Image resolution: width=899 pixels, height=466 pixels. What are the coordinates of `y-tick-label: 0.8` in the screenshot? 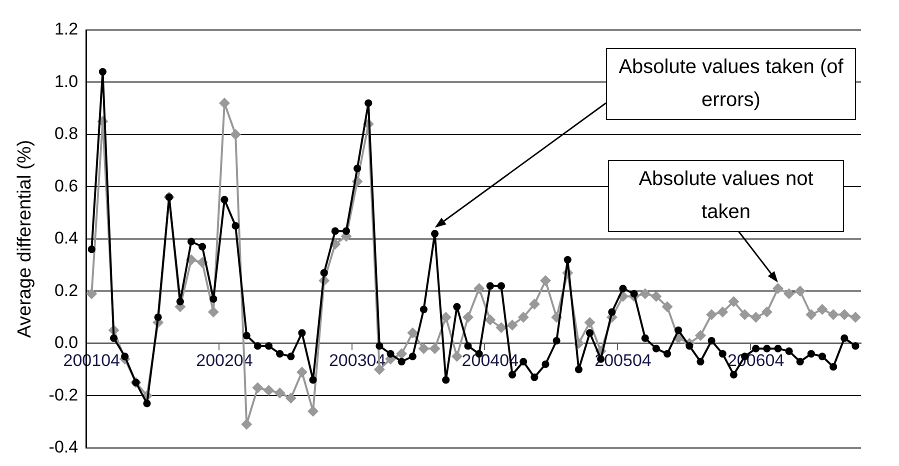 It's located at (66, 134).